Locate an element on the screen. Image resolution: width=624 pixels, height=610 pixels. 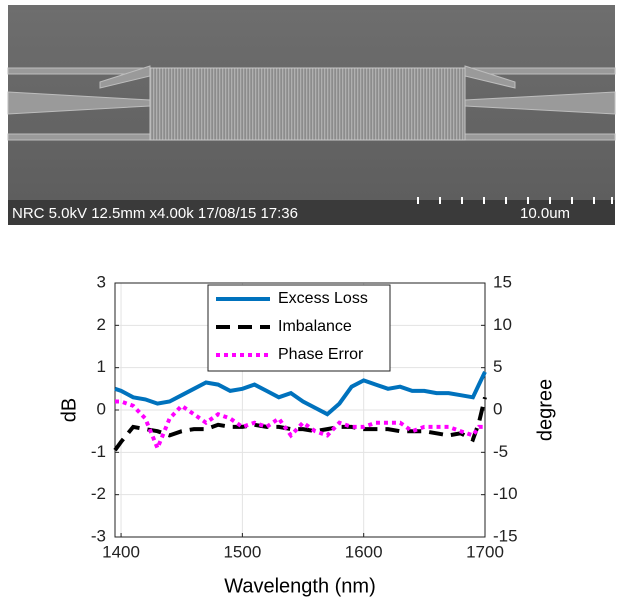
x-axis-label: Wavelength (nm) is located at coordinates (300, 586).